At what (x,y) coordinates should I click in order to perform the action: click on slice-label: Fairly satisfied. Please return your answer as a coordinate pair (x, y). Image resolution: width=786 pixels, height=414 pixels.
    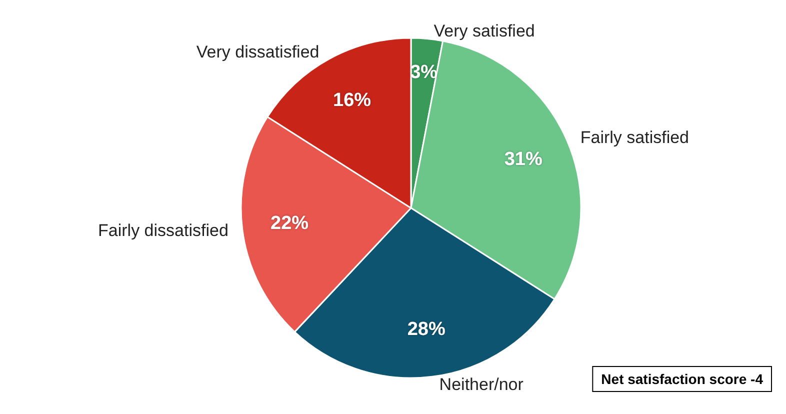
    Looking at the image, I should click on (634, 137).